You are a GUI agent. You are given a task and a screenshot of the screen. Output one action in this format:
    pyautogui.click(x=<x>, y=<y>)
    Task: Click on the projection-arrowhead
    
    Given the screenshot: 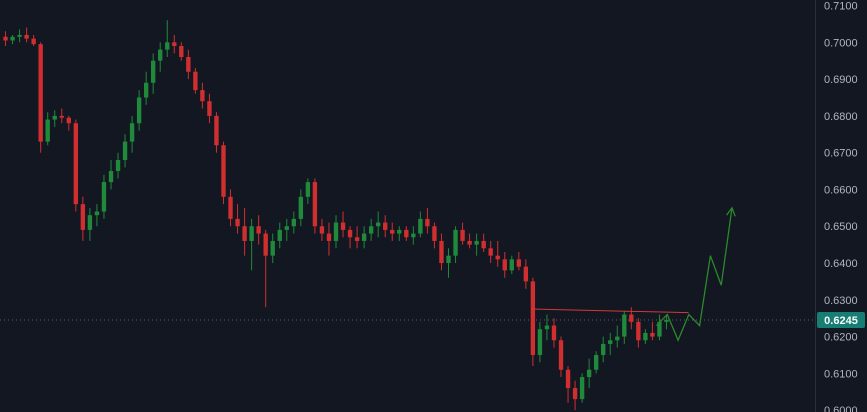 What is the action you would take?
    pyautogui.click(x=731, y=211)
    